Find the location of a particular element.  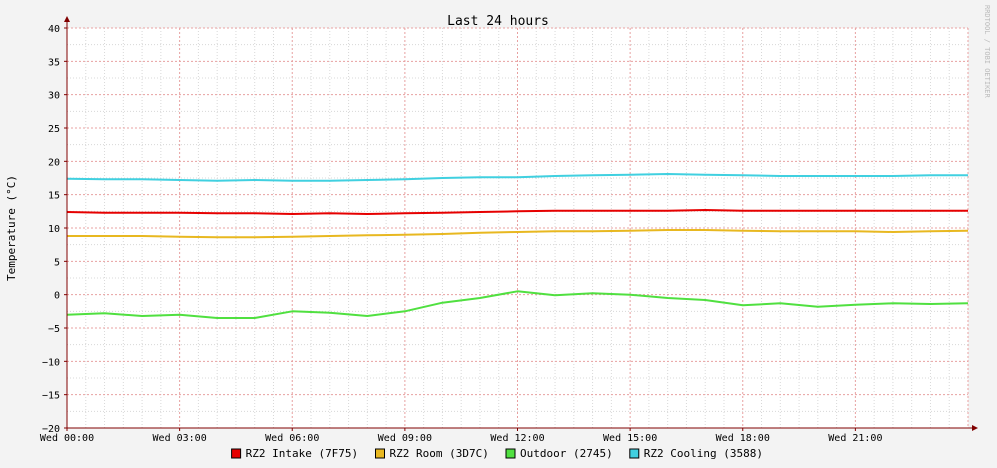

y-tick-label: 20 is located at coordinates (54, 162).